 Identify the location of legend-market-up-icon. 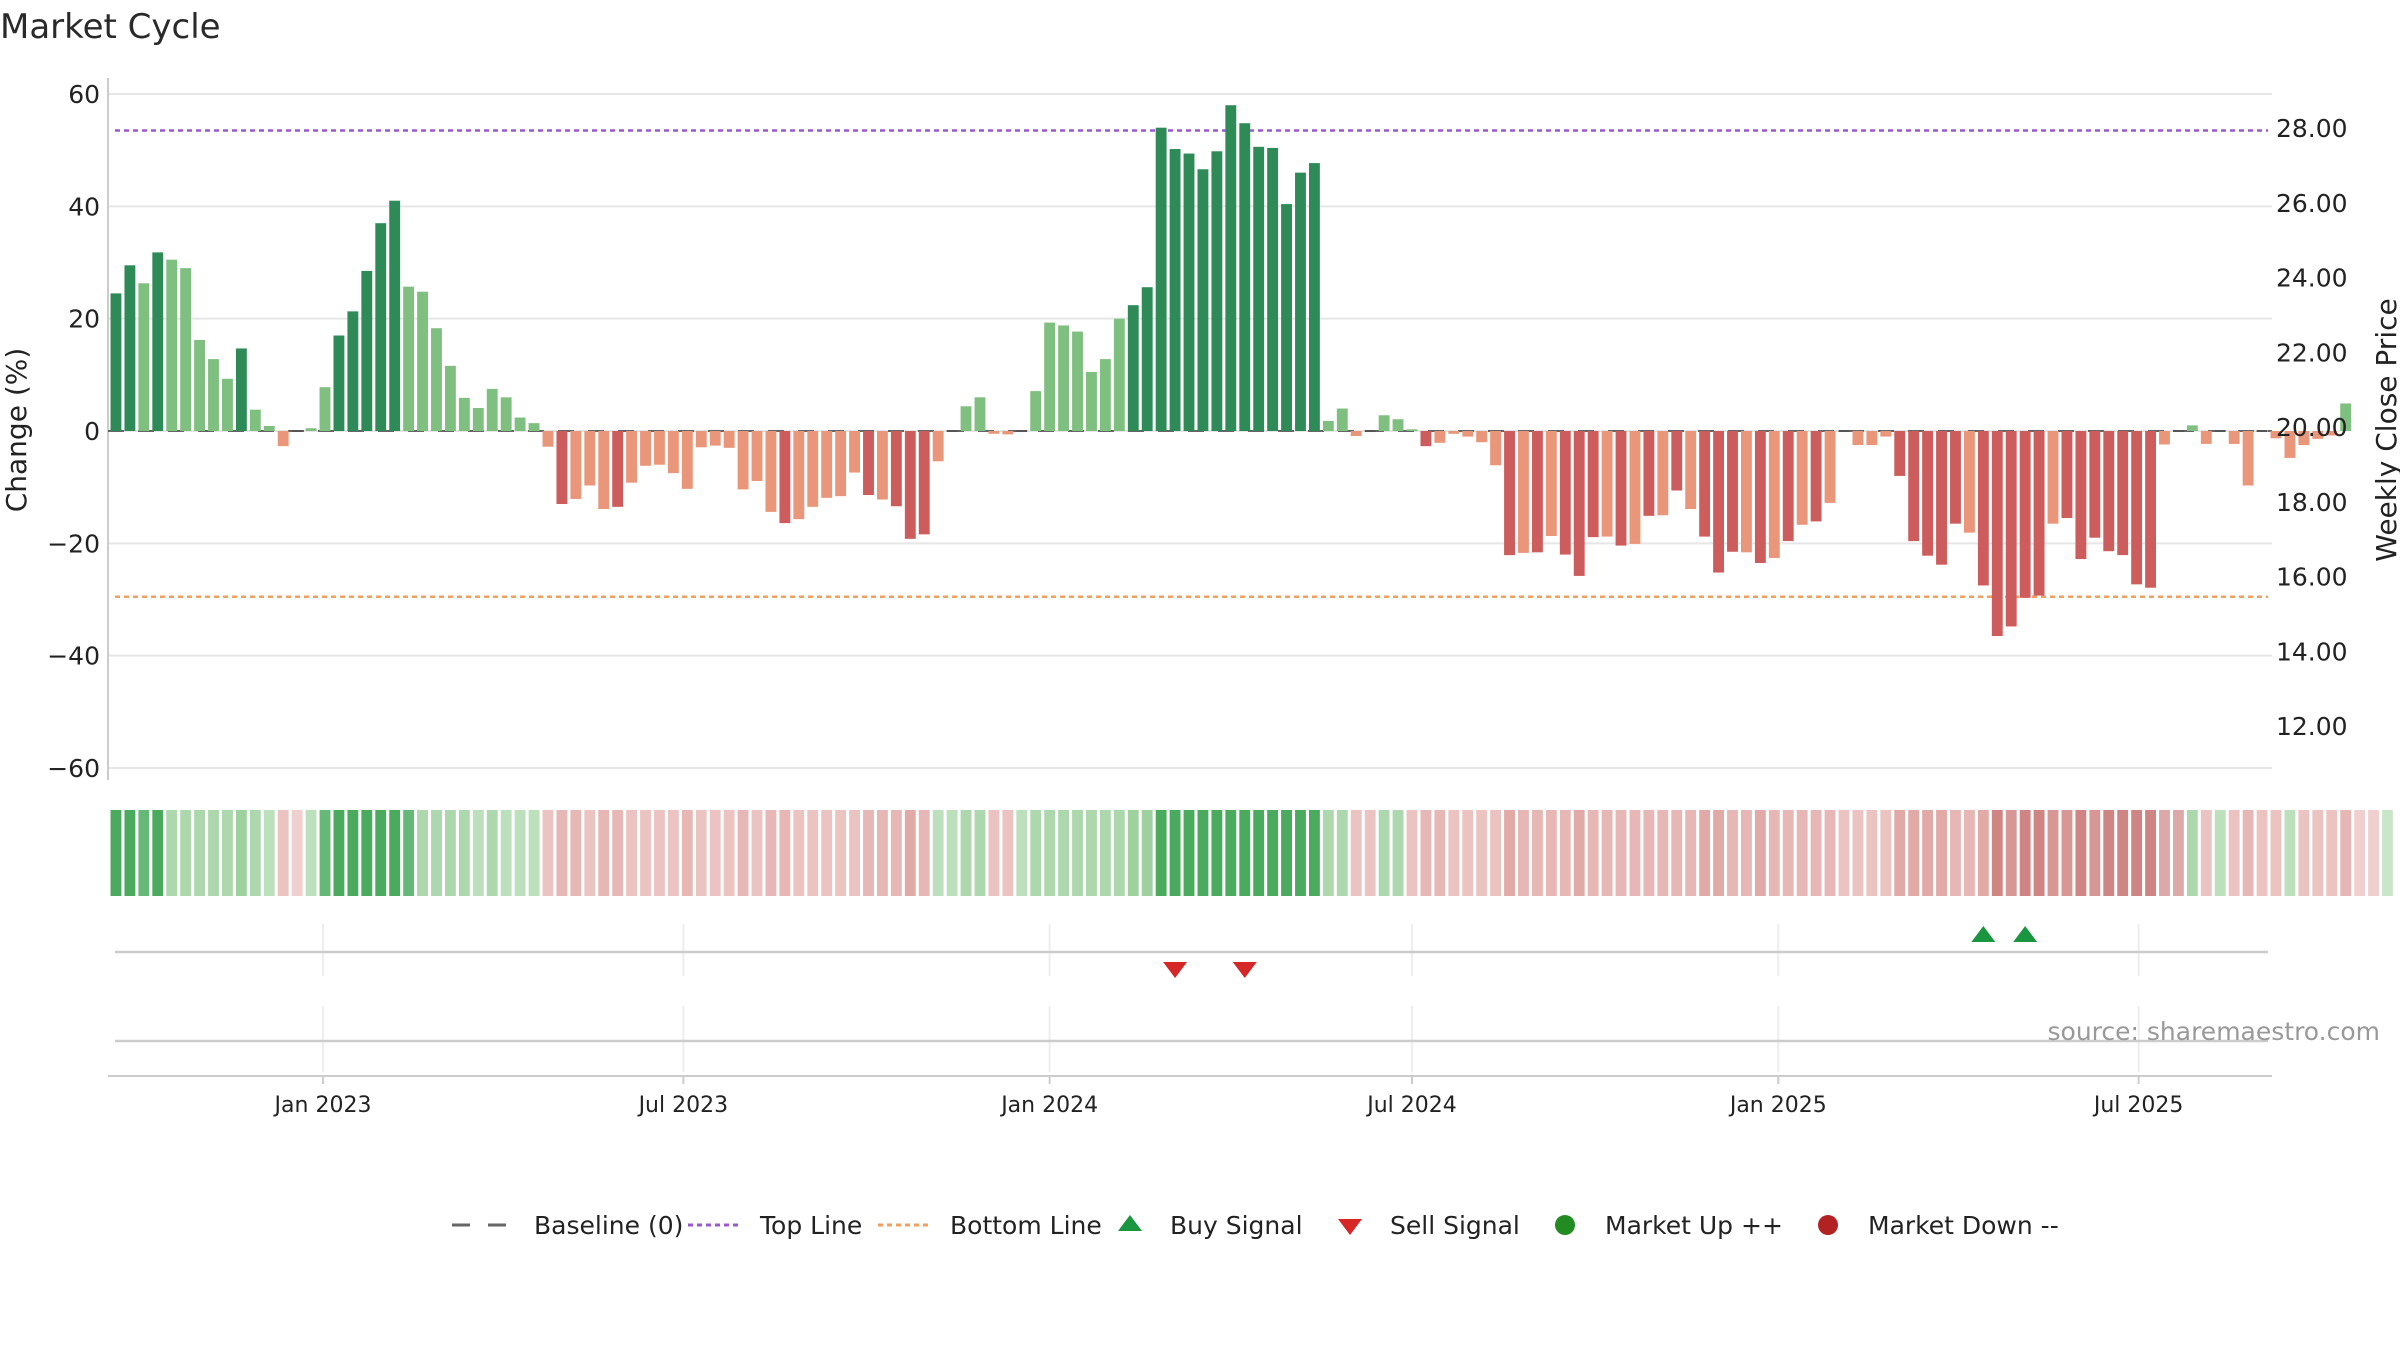
(1565, 1225).